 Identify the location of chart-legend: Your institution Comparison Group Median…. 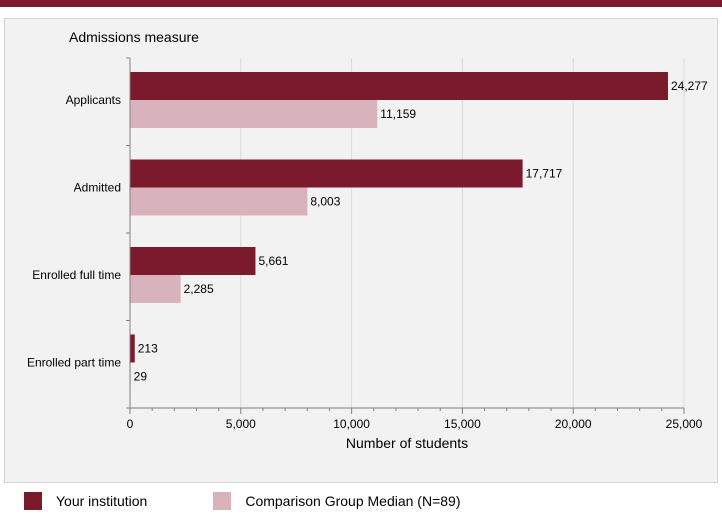
(361, 501).